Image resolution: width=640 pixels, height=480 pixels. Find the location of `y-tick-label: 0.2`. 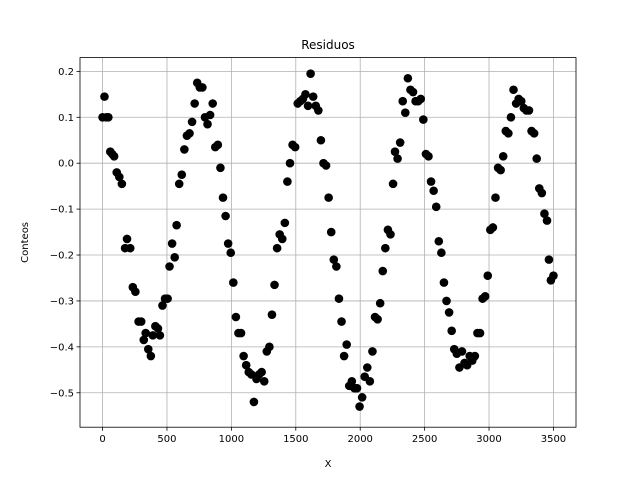

y-tick-label: 0.2 is located at coordinates (66, 72).